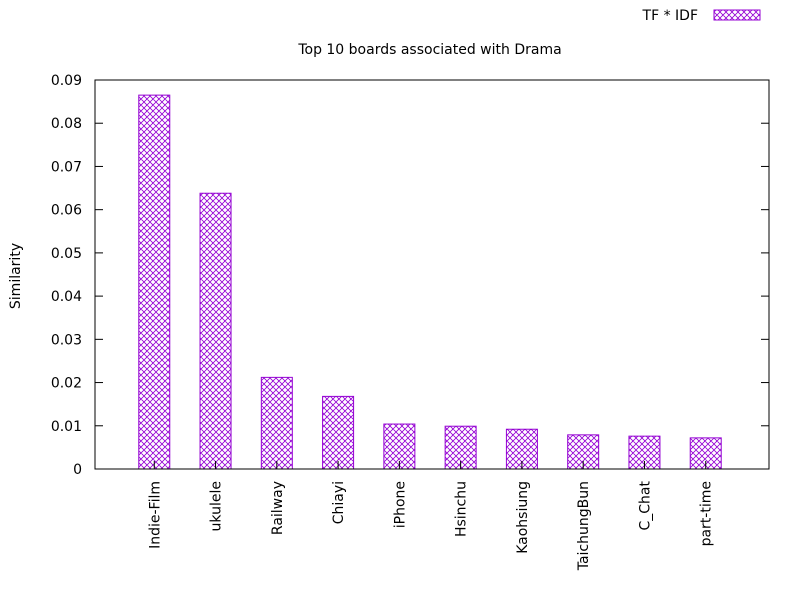  I want to click on x-tick-label: part-time, so click(707, 513).